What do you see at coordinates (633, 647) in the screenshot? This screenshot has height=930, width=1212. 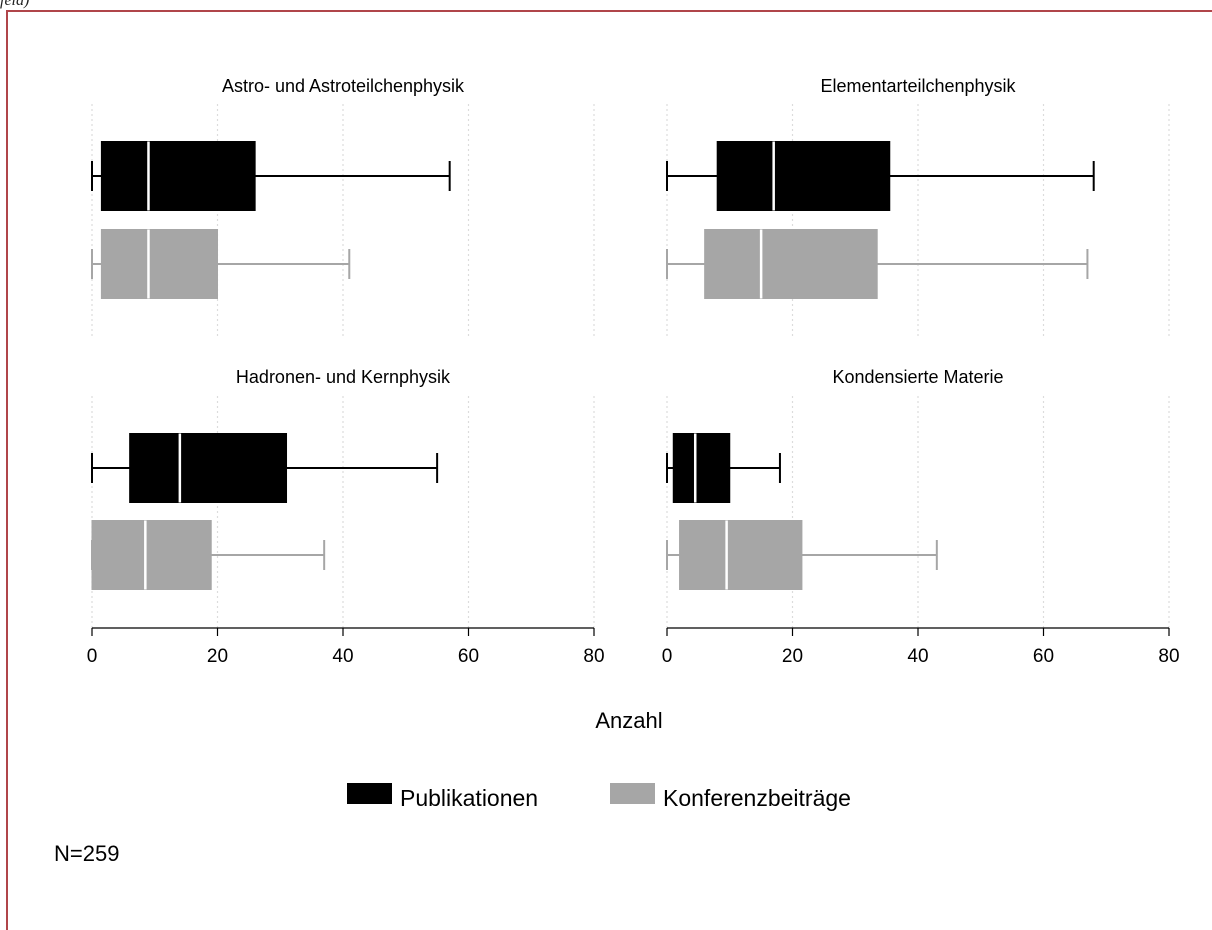 I see `x-axes: 0 20 40 60 80 0 20 40 60 80` at bounding box center [633, 647].